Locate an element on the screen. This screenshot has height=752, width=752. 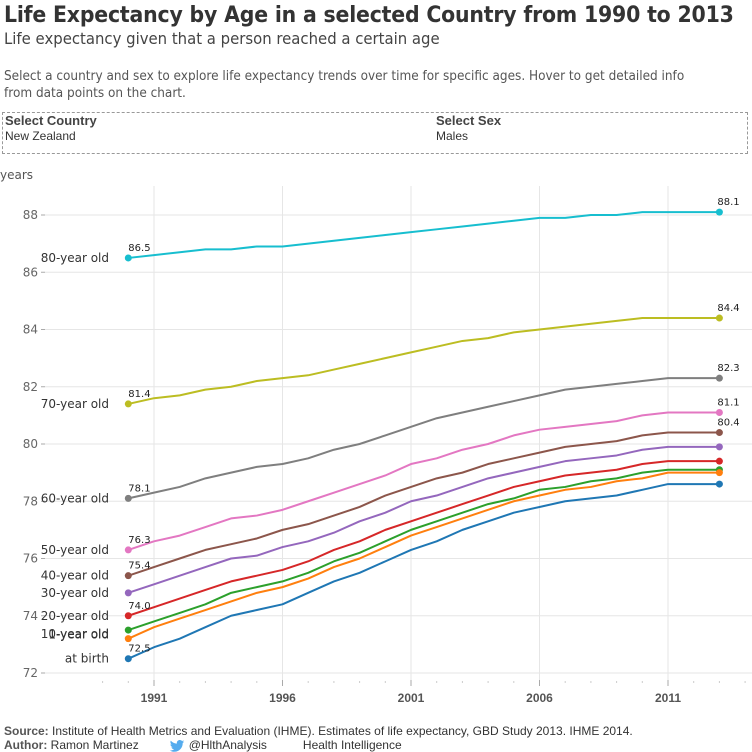
series-line-80-year-old is located at coordinates (424, 235).